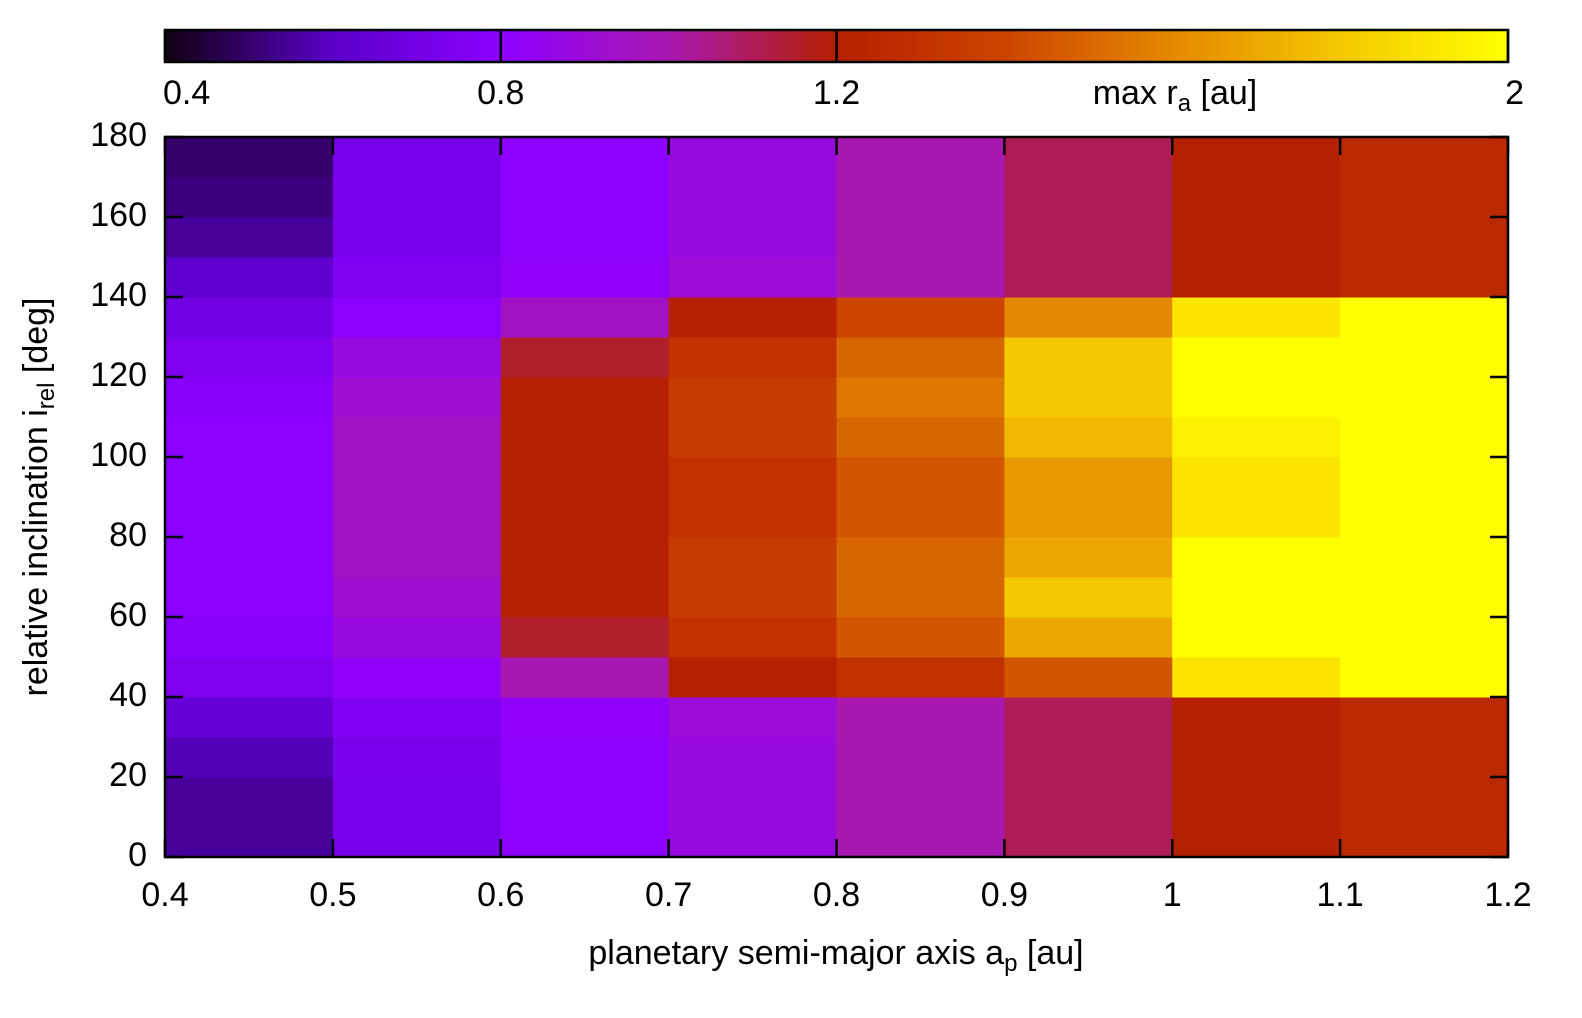  I want to click on colorbar-tick-label: 1.2, so click(836, 93).